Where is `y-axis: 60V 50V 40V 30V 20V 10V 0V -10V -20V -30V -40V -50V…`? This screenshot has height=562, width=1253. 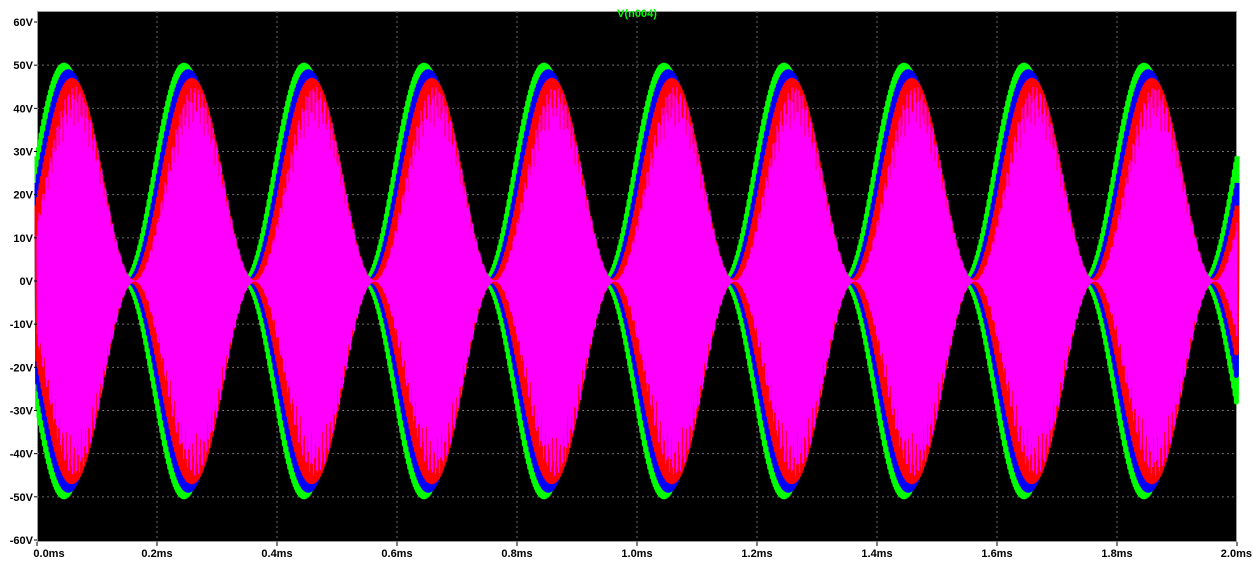
y-axis: 60V 50V 40V 30V 20V 10V 0V -10V -20V -30V -40V -50V… is located at coordinates (23, 282).